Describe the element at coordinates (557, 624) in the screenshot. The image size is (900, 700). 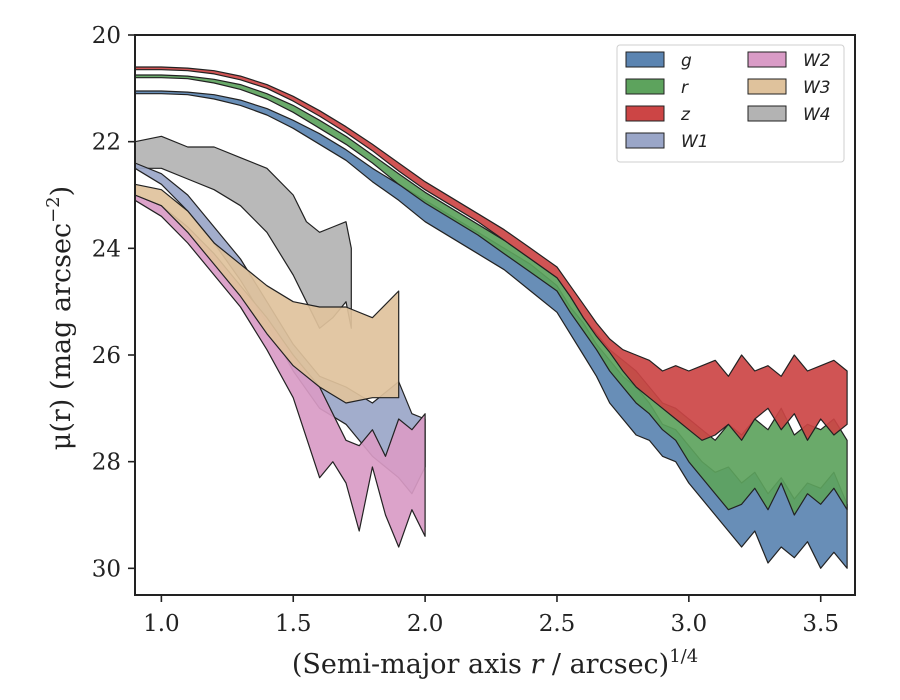
I see `x-tick-label: 2.5` at that location.